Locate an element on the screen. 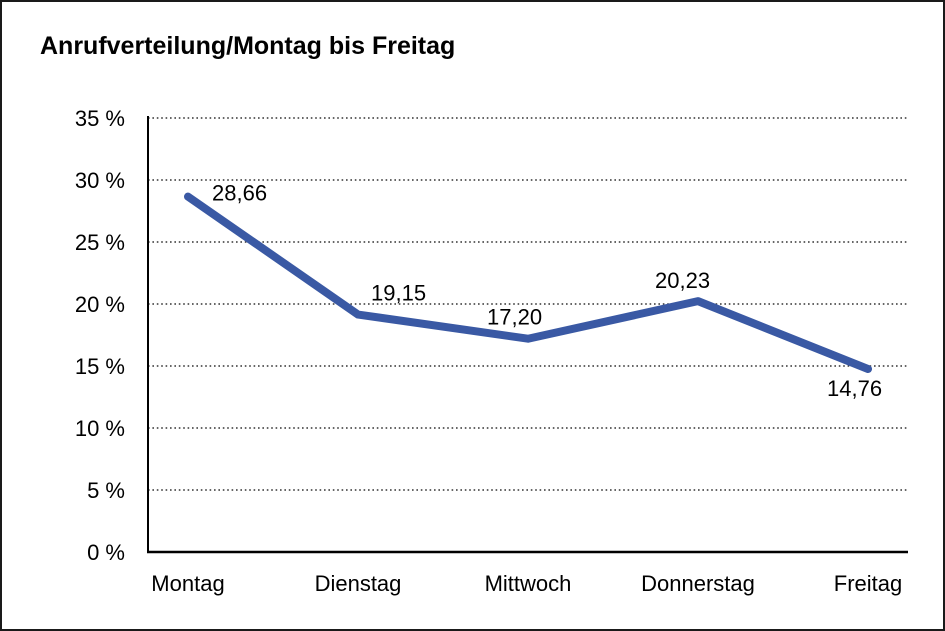 The image size is (945, 631). data-label: 20,23 is located at coordinates (682, 280).